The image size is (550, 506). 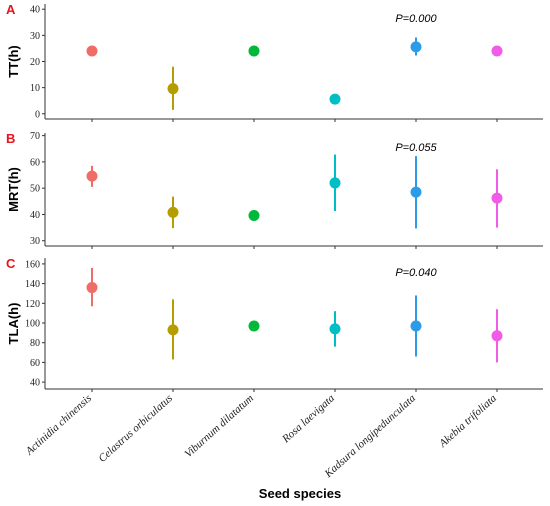 What do you see at coordinates (11, 9) in the screenshot?
I see `panel-letter: A` at bounding box center [11, 9].